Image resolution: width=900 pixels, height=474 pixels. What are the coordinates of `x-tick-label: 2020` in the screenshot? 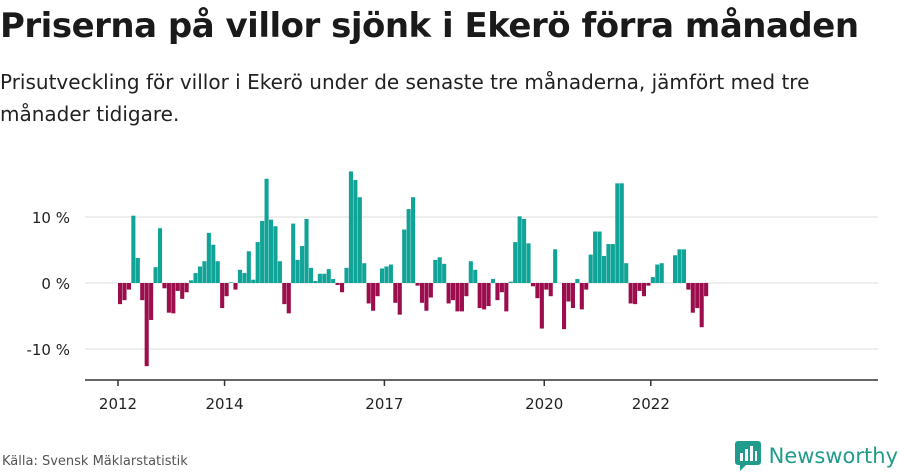 It's located at (544, 404).